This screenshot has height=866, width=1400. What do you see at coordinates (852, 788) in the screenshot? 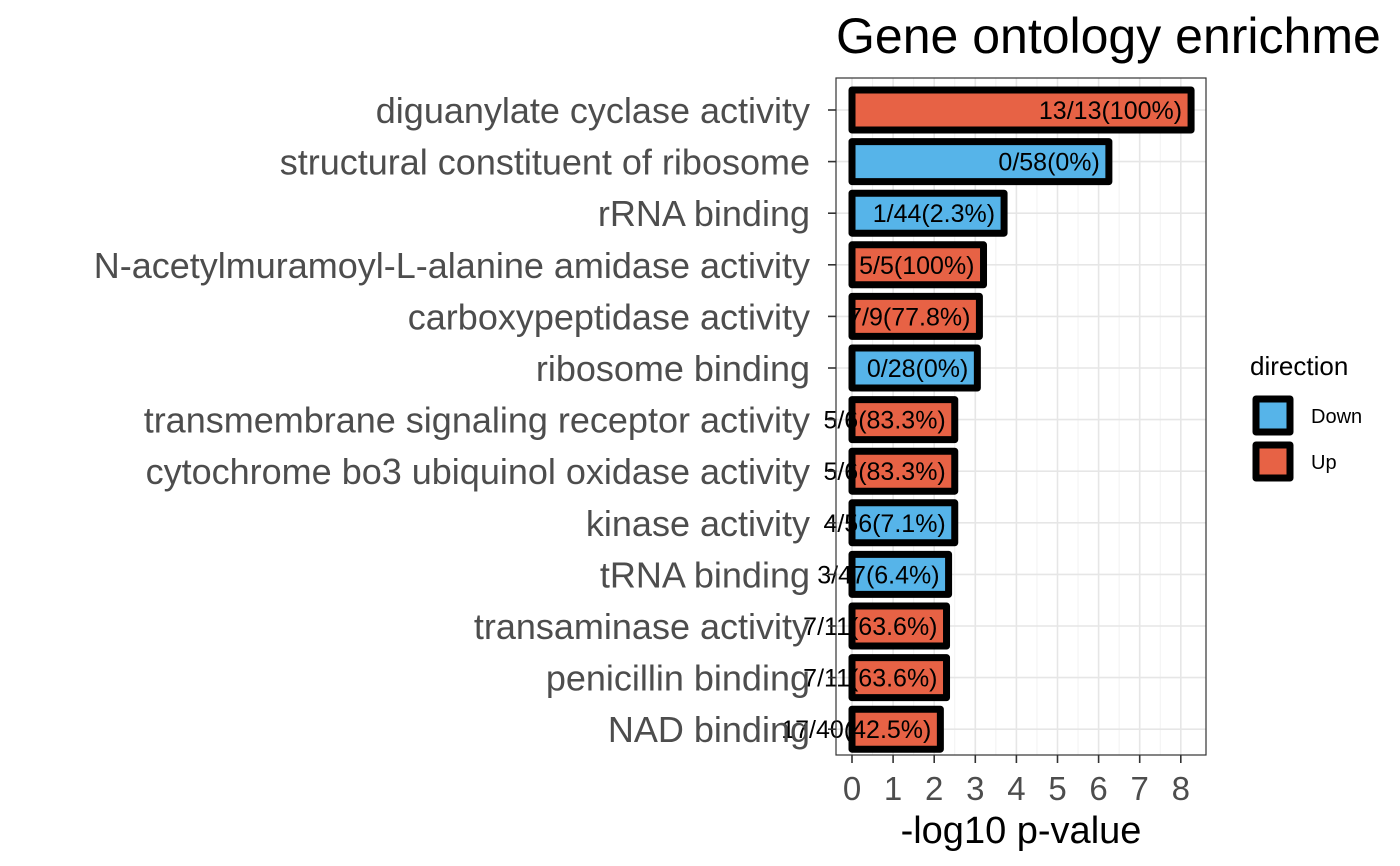
I see `x-tick-label: 0` at bounding box center [852, 788].